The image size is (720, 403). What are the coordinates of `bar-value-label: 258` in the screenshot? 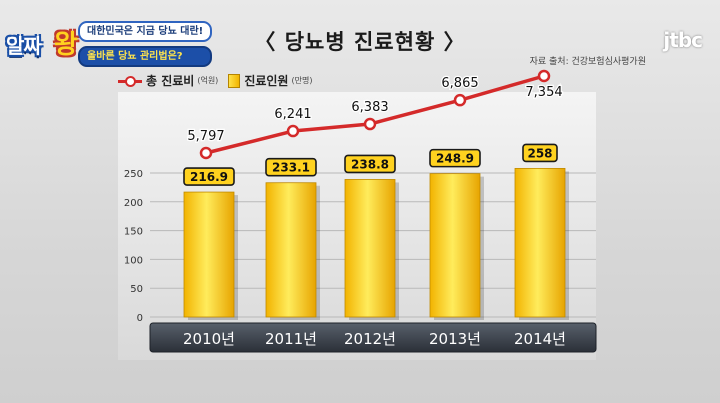 It's located at (539, 153).